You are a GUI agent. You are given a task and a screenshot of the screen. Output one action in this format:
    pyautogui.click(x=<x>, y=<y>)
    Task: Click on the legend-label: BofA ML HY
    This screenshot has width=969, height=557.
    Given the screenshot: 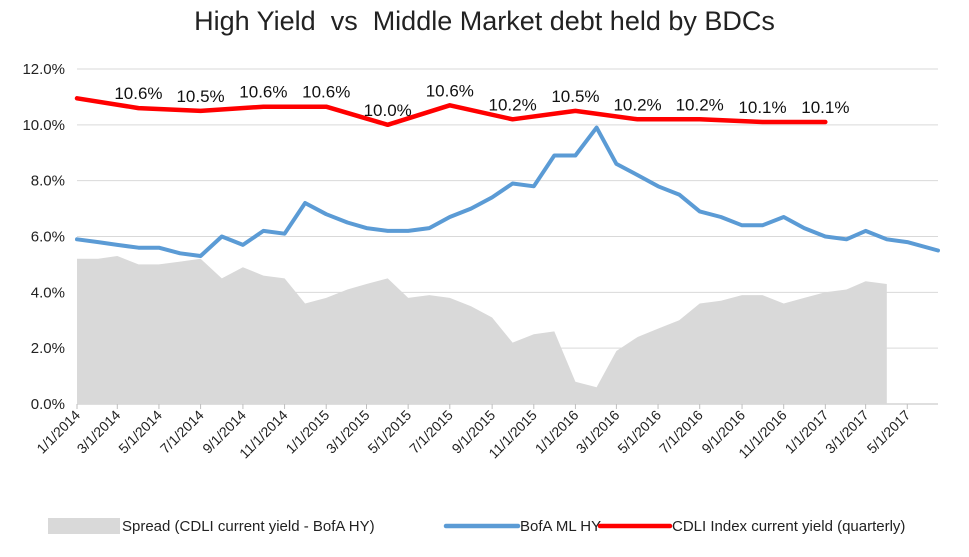 What is the action you would take?
    pyautogui.click(x=560, y=526)
    